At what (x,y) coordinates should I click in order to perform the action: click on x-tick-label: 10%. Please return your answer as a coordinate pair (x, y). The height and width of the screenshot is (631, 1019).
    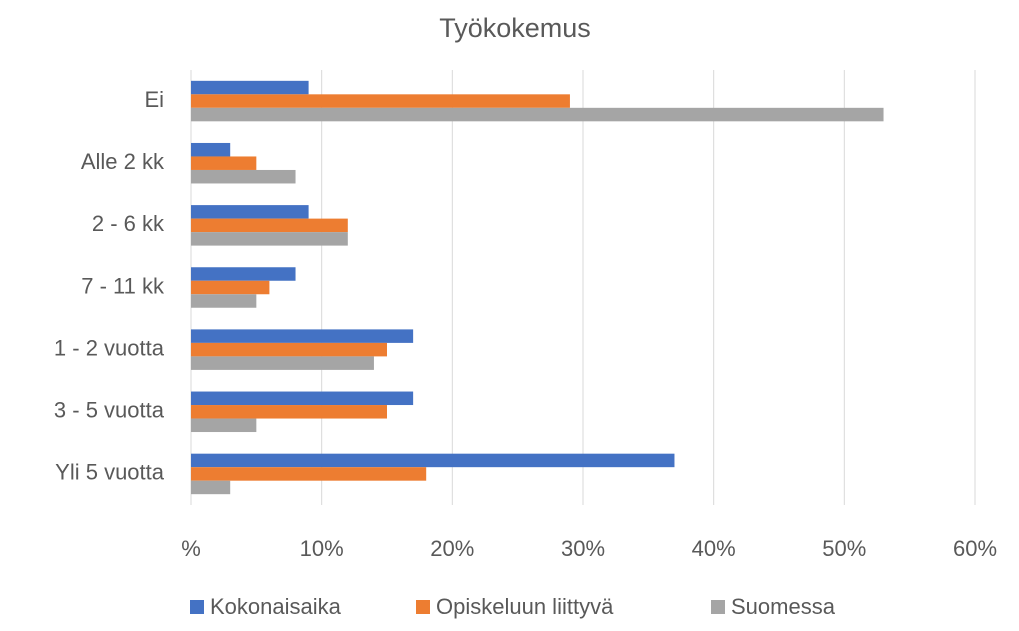
    Looking at the image, I should click on (322, 548).